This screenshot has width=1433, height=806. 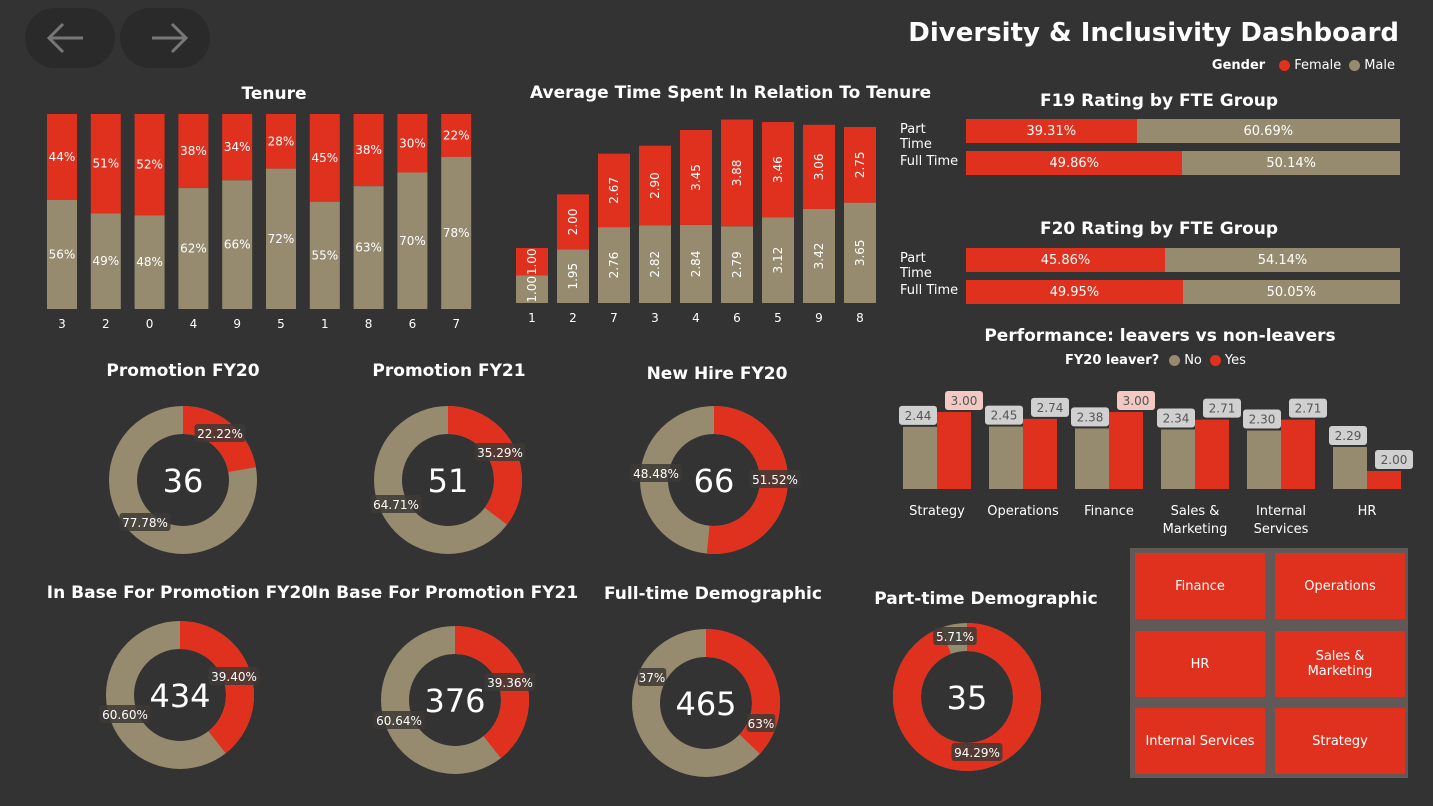 I want to click on tenure-male-label: 66%, so click(x=237, y=245).